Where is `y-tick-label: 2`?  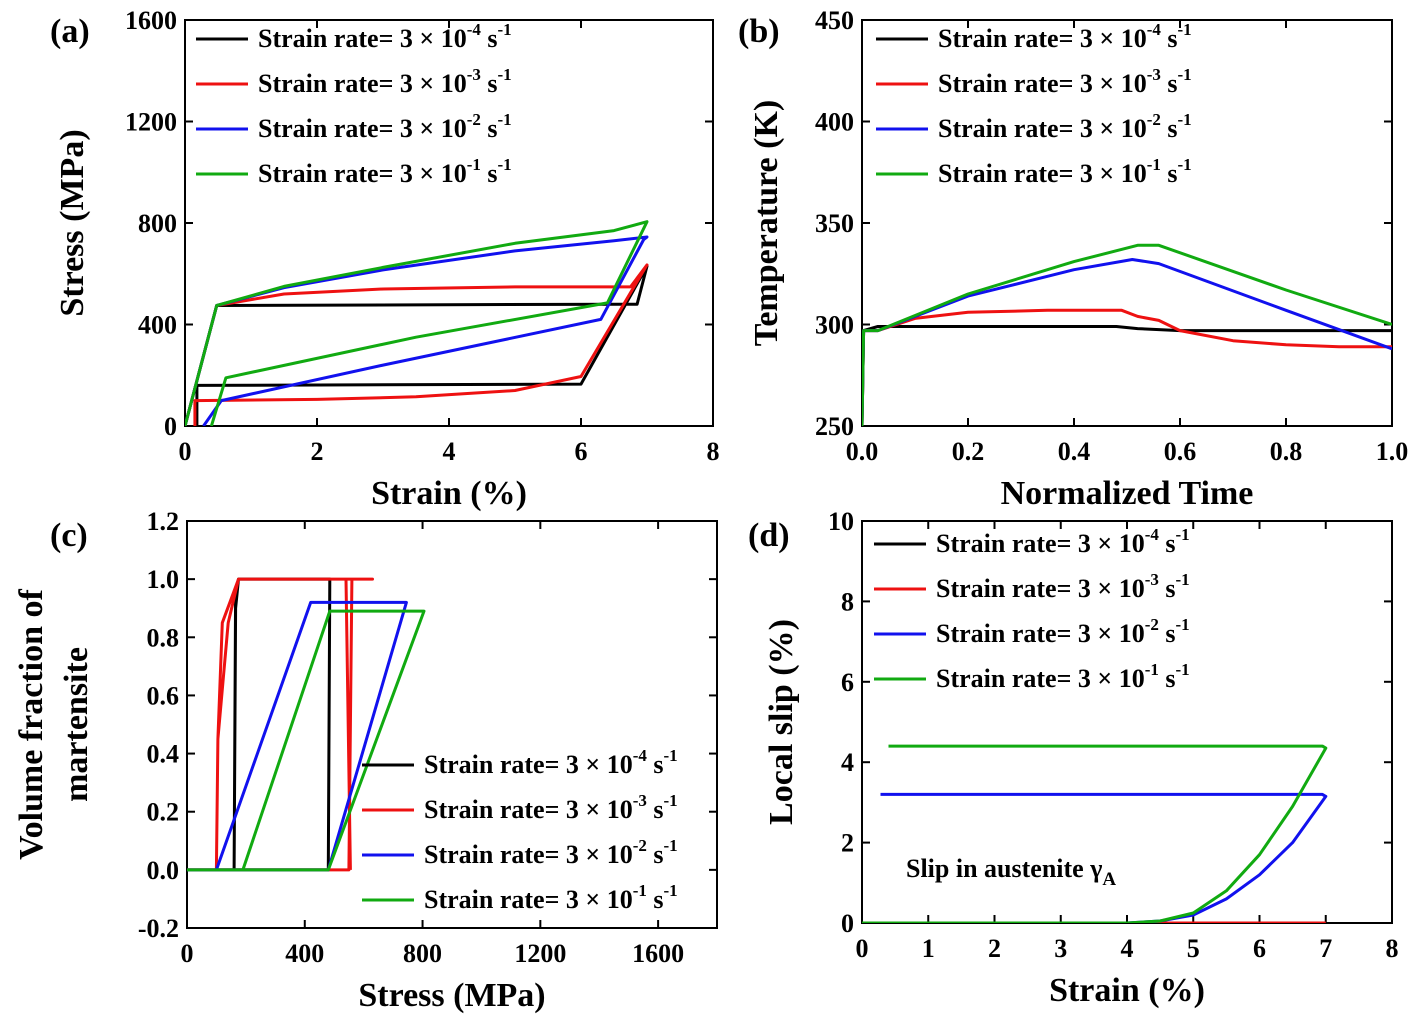
y-tick-label: 2 is located at coordinates (847, 843).